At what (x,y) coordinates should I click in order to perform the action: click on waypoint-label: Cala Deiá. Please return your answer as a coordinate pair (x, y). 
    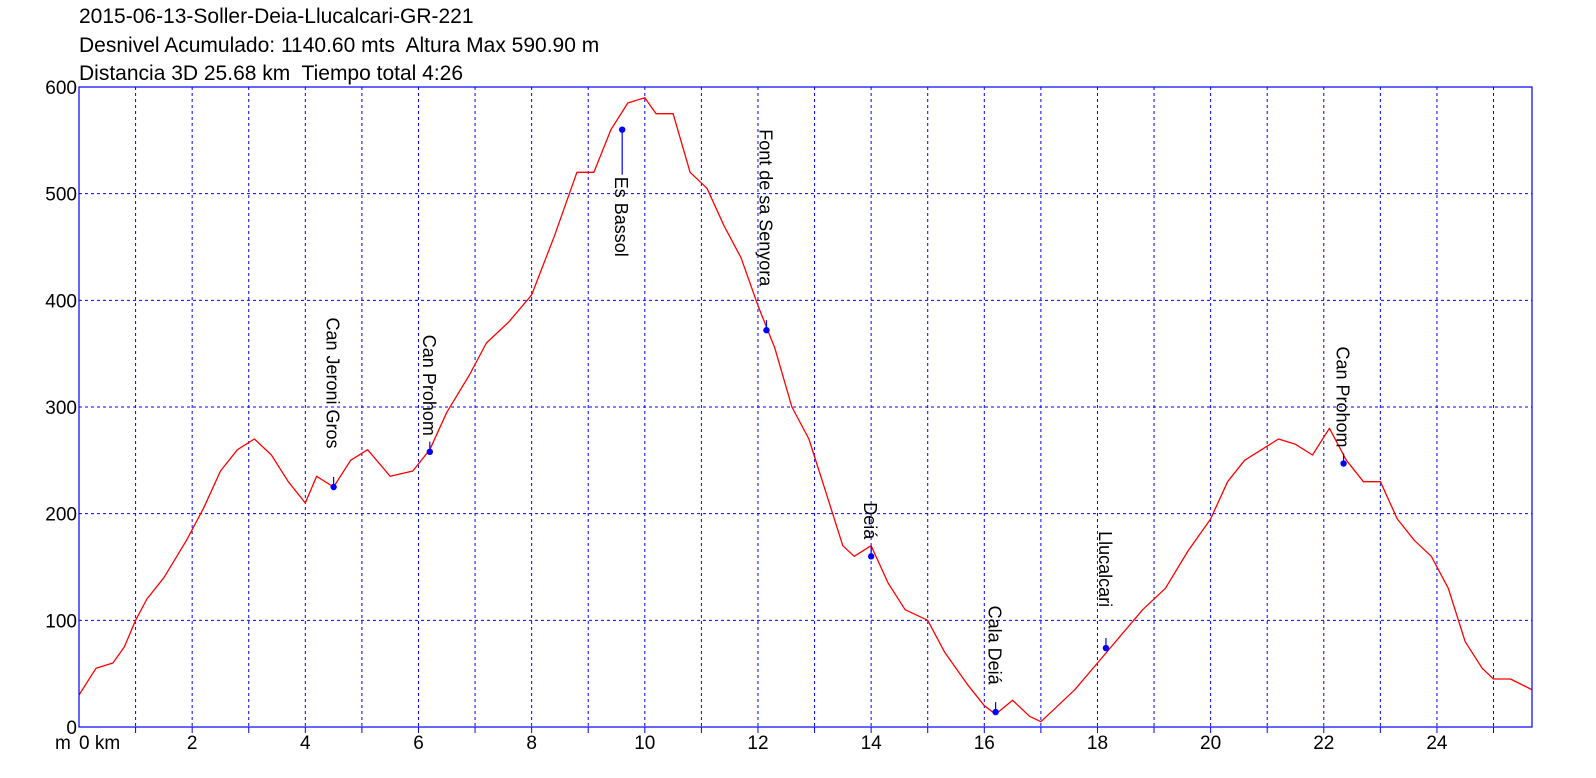
    Looking at the image, I should click on (995, 646).